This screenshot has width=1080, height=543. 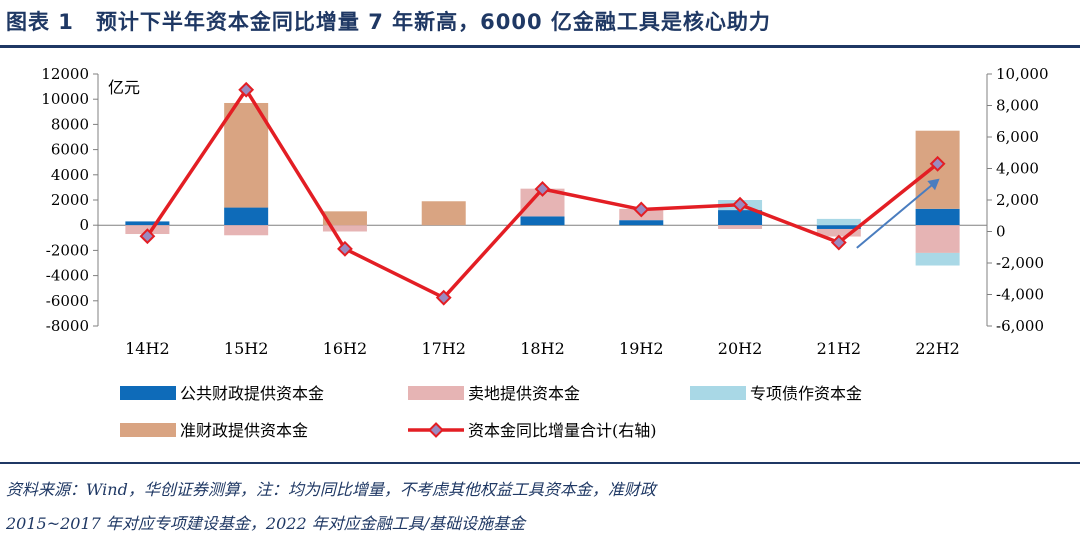 What do you see at coordinates (1022, 74) in the screenshot?
I see `right-axis-tick-label: 10,000` at bounding box center [1022, 74].